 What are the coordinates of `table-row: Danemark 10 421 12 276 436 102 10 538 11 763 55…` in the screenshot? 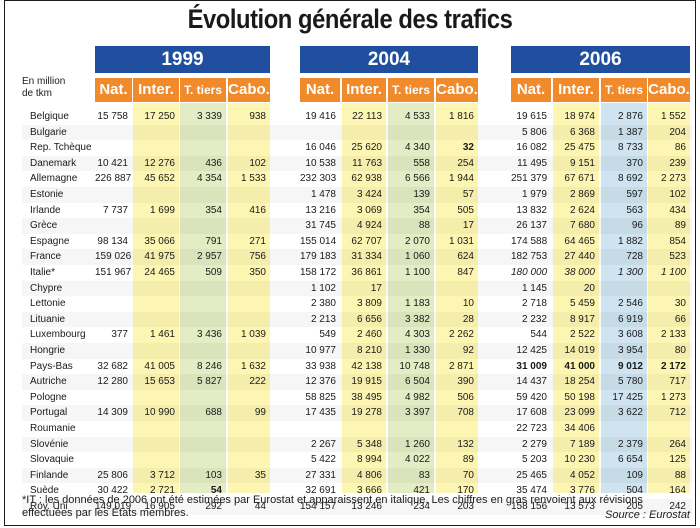 It's located at (350, 164).